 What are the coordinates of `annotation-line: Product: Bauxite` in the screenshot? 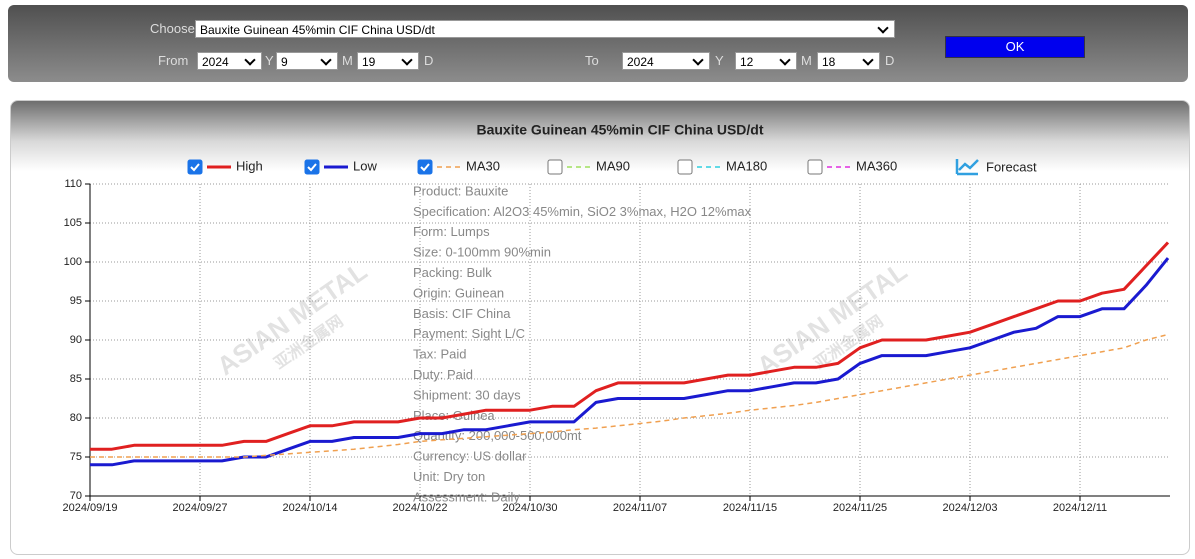 It's located at (460, 190).